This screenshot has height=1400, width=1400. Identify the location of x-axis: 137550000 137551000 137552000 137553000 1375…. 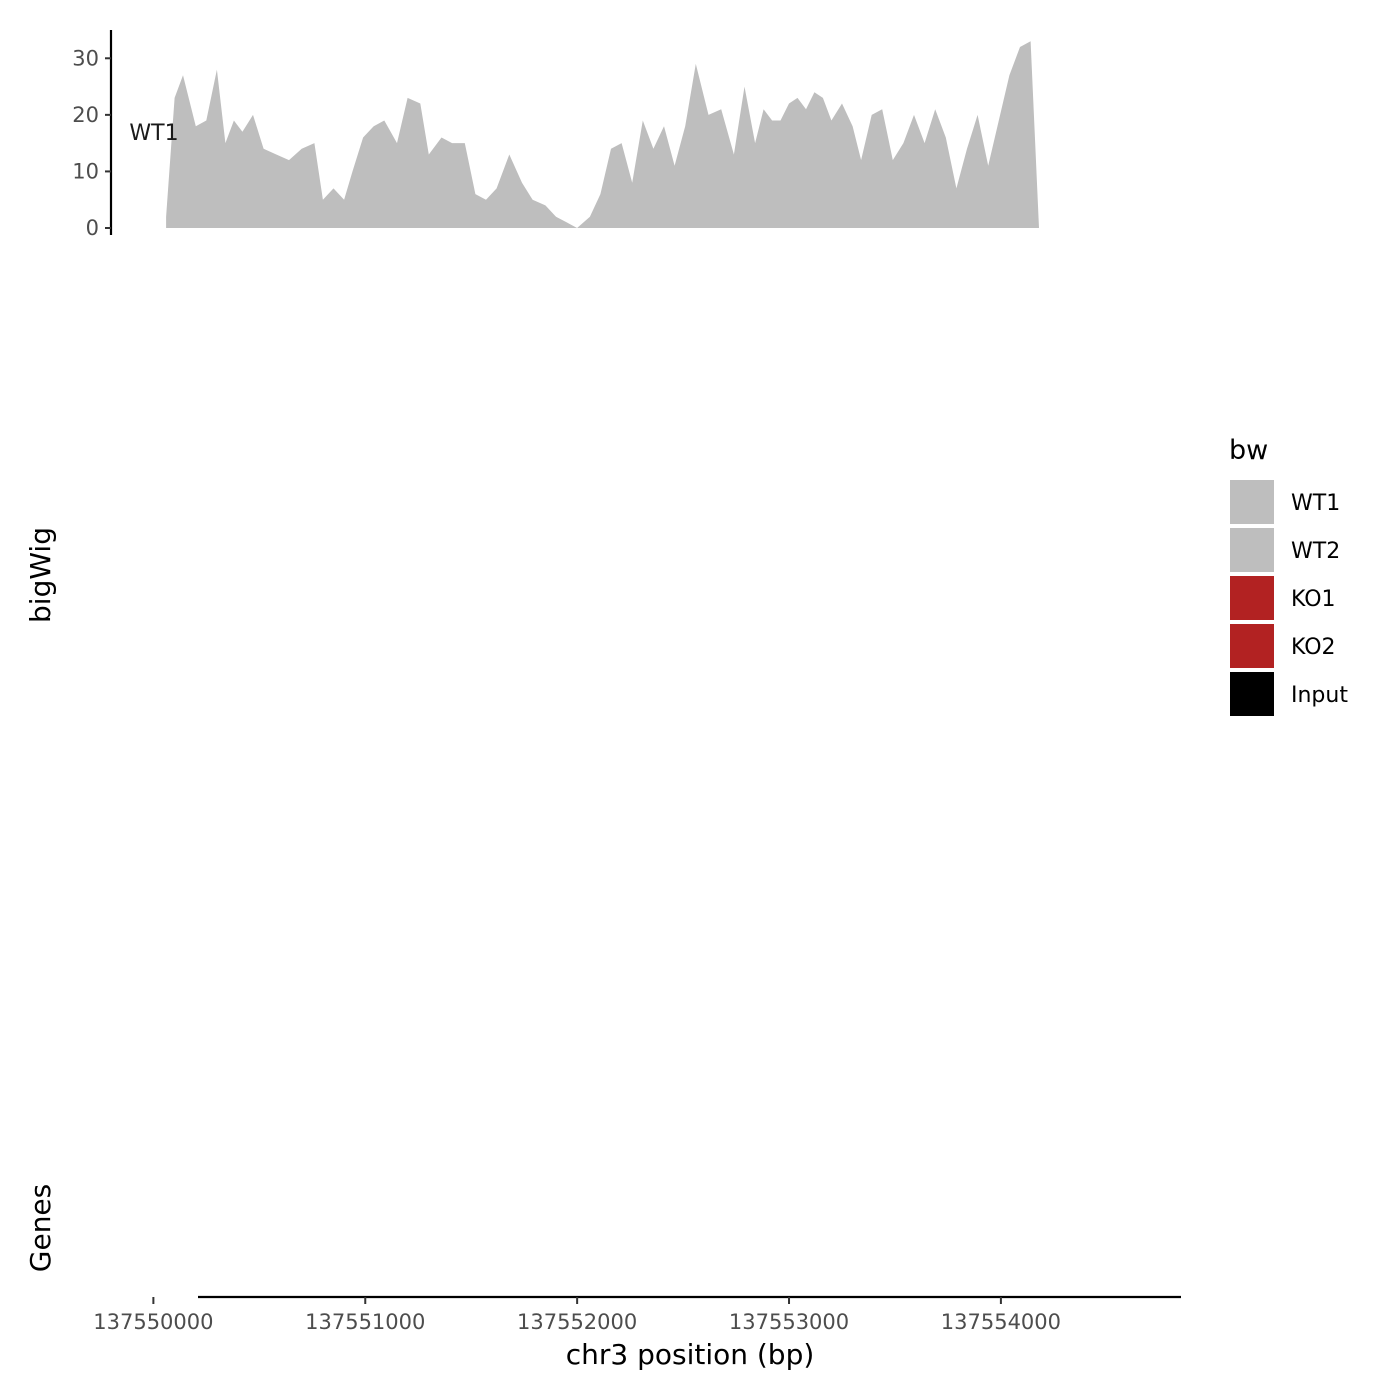
(637, 1314).